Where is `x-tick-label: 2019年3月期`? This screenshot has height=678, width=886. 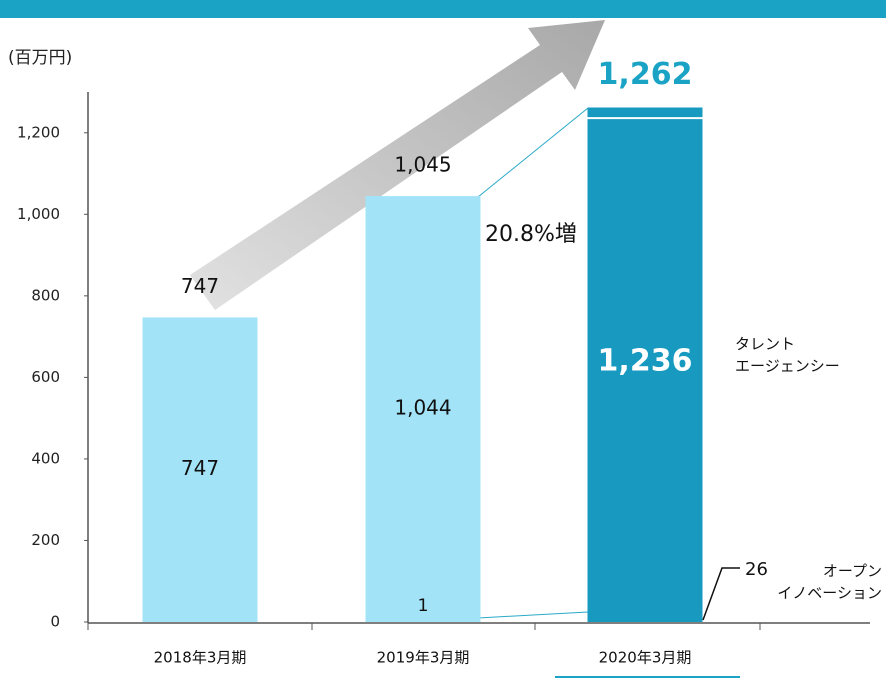
x-tick-label: 2019年3月期 is located at coordinates (423, 658).